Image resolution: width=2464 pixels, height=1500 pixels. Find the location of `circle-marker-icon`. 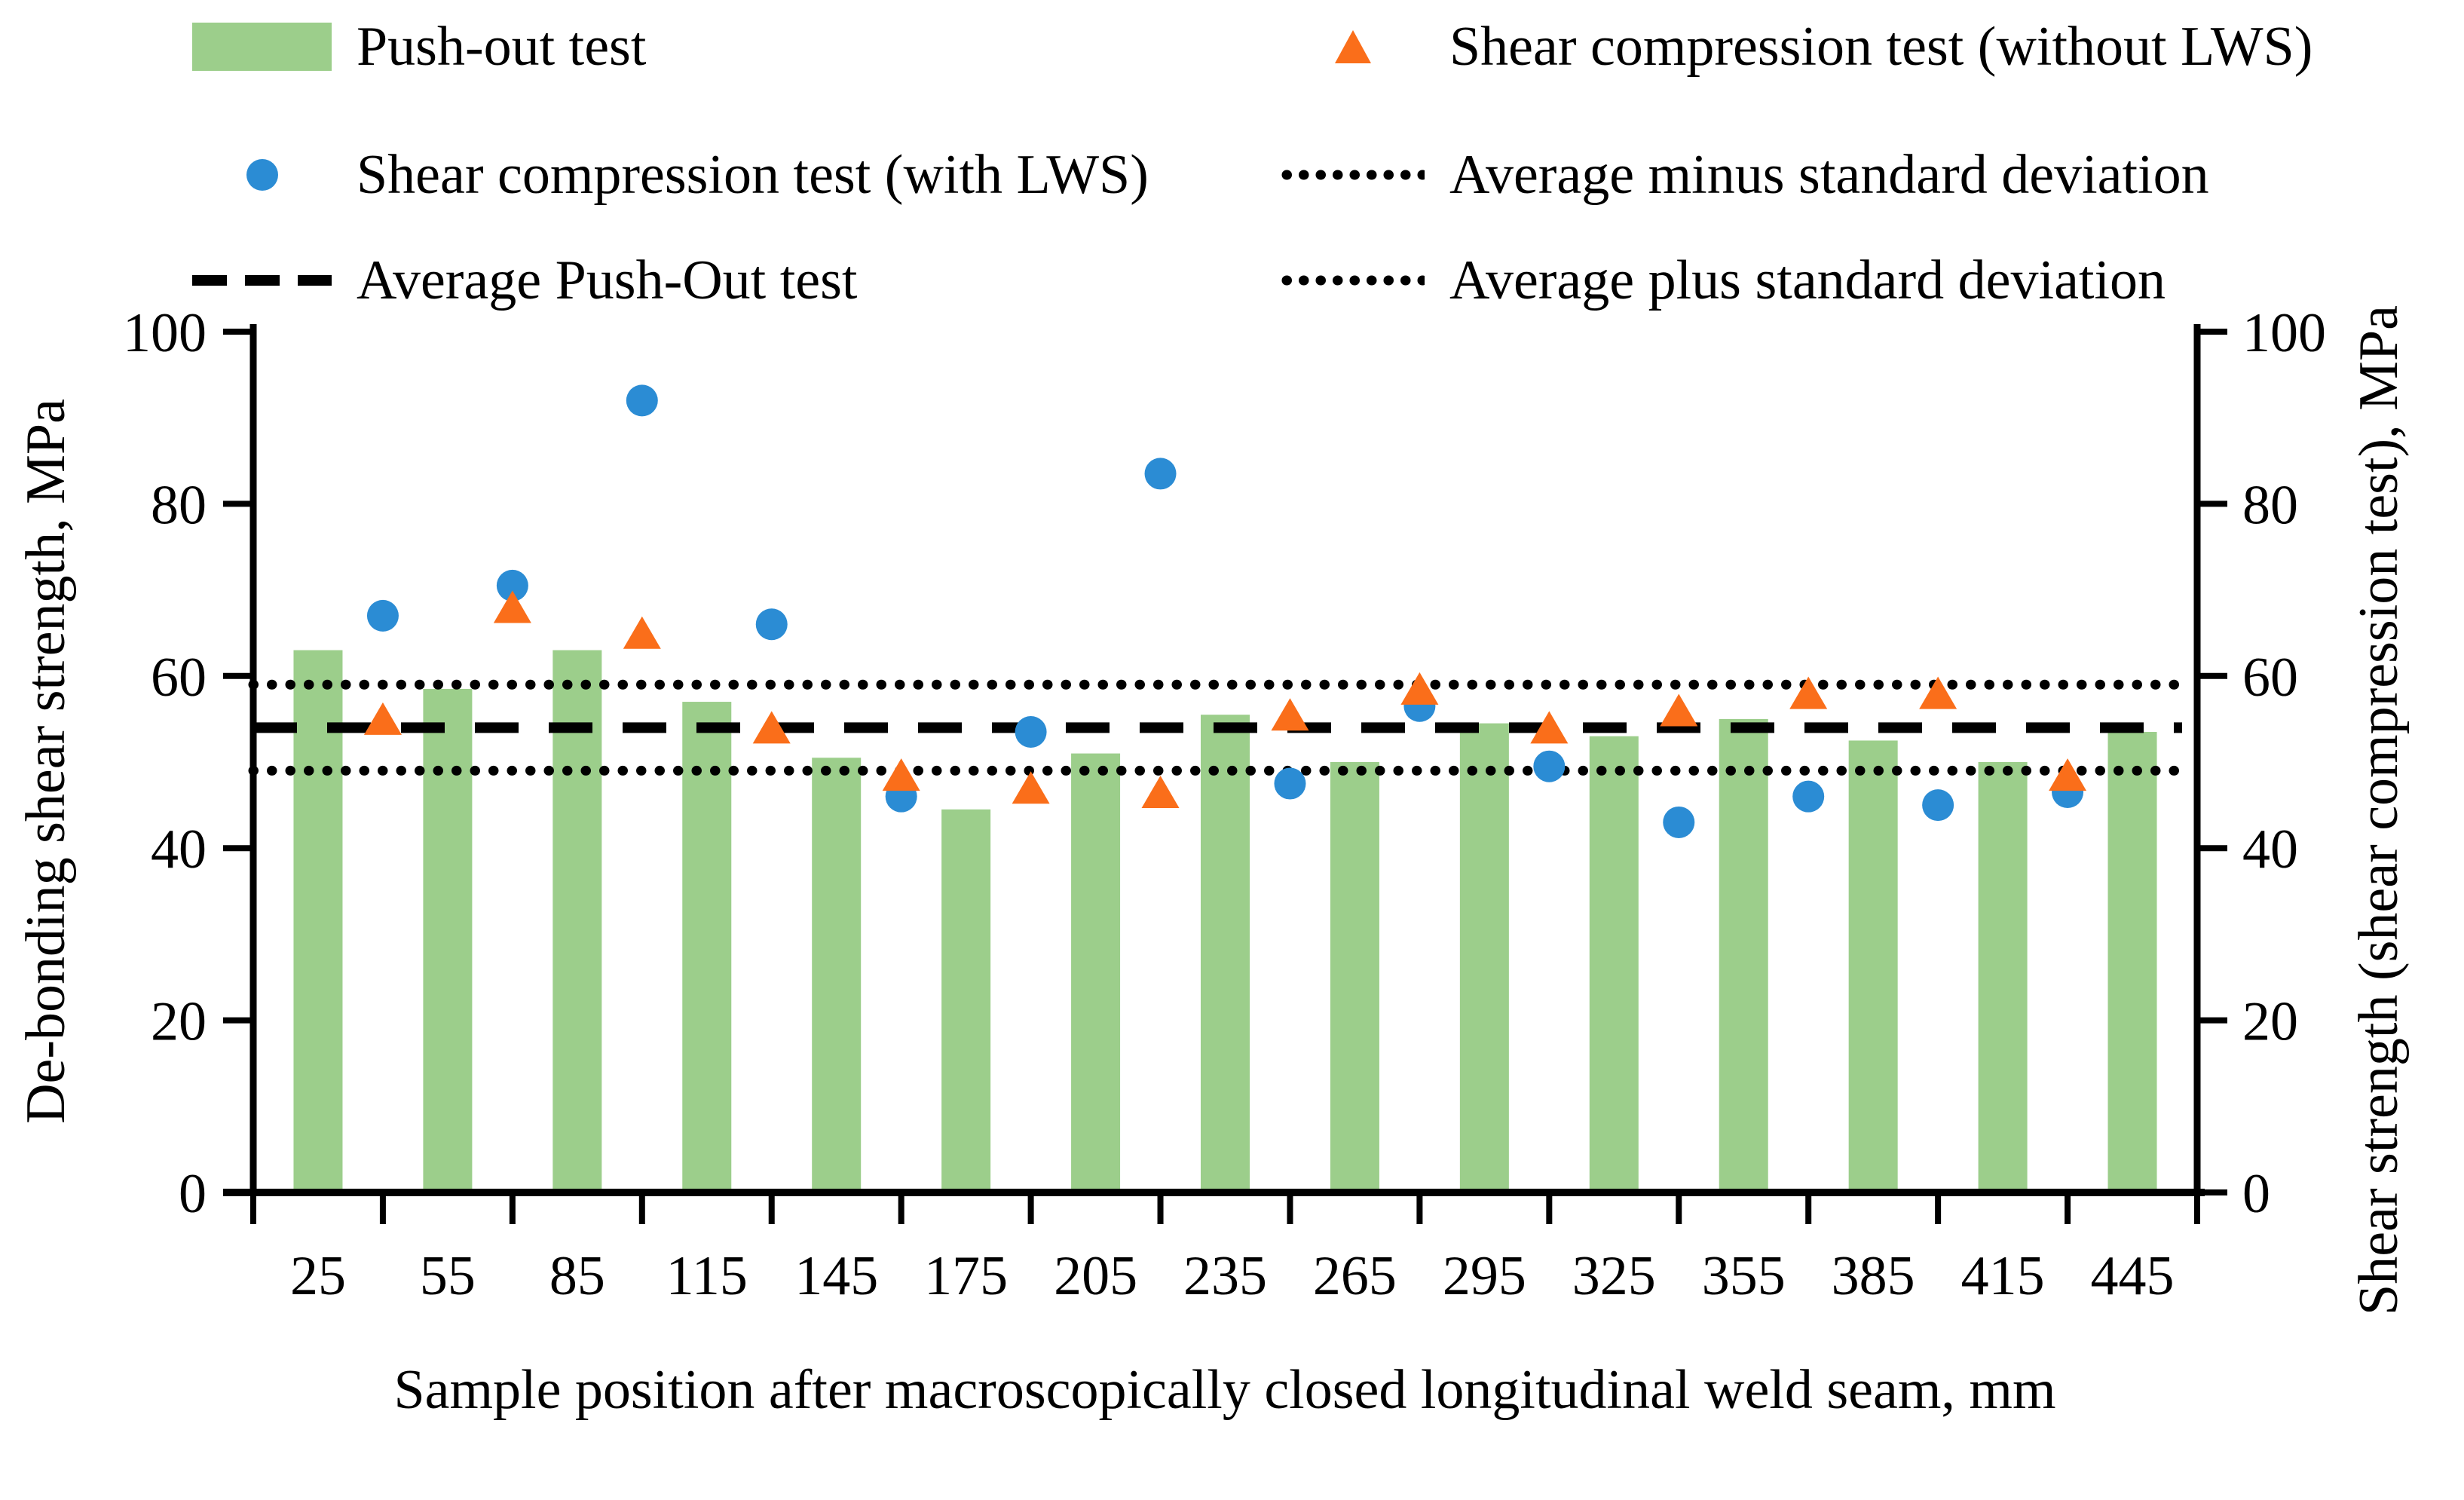

circle-marker-icon is located at coordinates (262, 175).